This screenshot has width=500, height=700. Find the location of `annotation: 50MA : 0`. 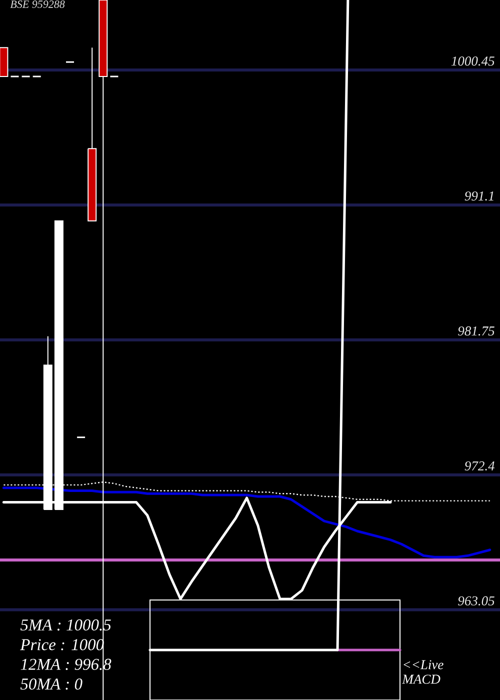

annotation: 50MA : 0 is located at coordinates (51, 684).